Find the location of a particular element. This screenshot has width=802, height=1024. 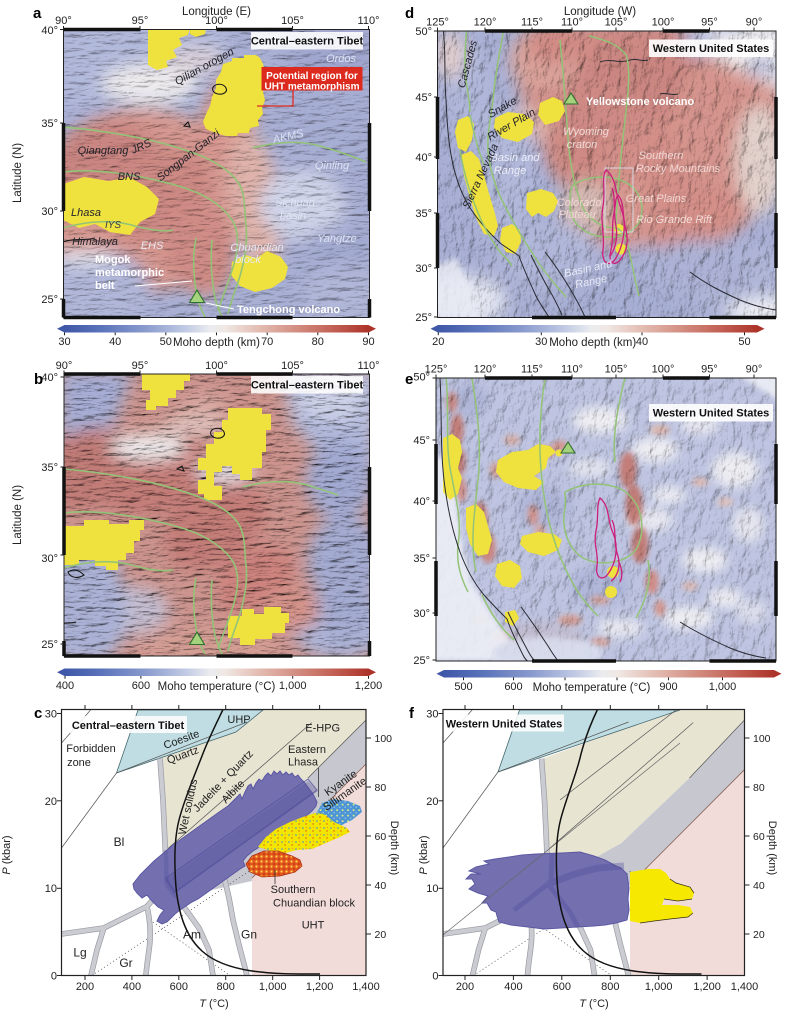

svg-text: 10 is located at coordinates (432, 889).